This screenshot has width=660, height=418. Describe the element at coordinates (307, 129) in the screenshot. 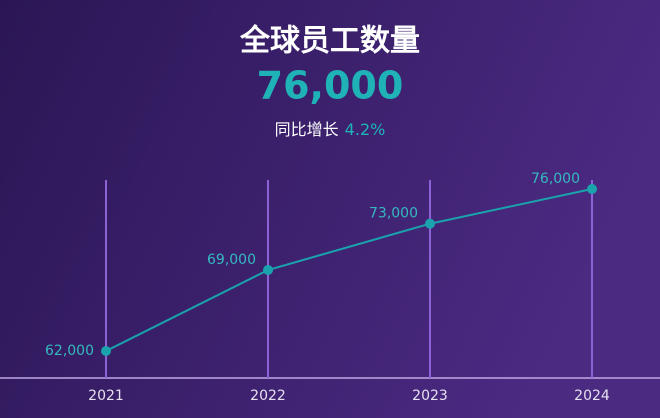

I see `growth-label: 同比增长` at that location.